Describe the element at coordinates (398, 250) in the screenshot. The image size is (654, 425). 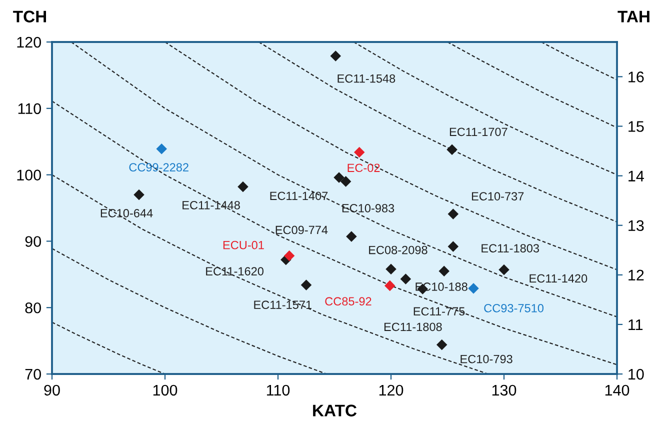
I see `annotation: EC08-2098` at that location.